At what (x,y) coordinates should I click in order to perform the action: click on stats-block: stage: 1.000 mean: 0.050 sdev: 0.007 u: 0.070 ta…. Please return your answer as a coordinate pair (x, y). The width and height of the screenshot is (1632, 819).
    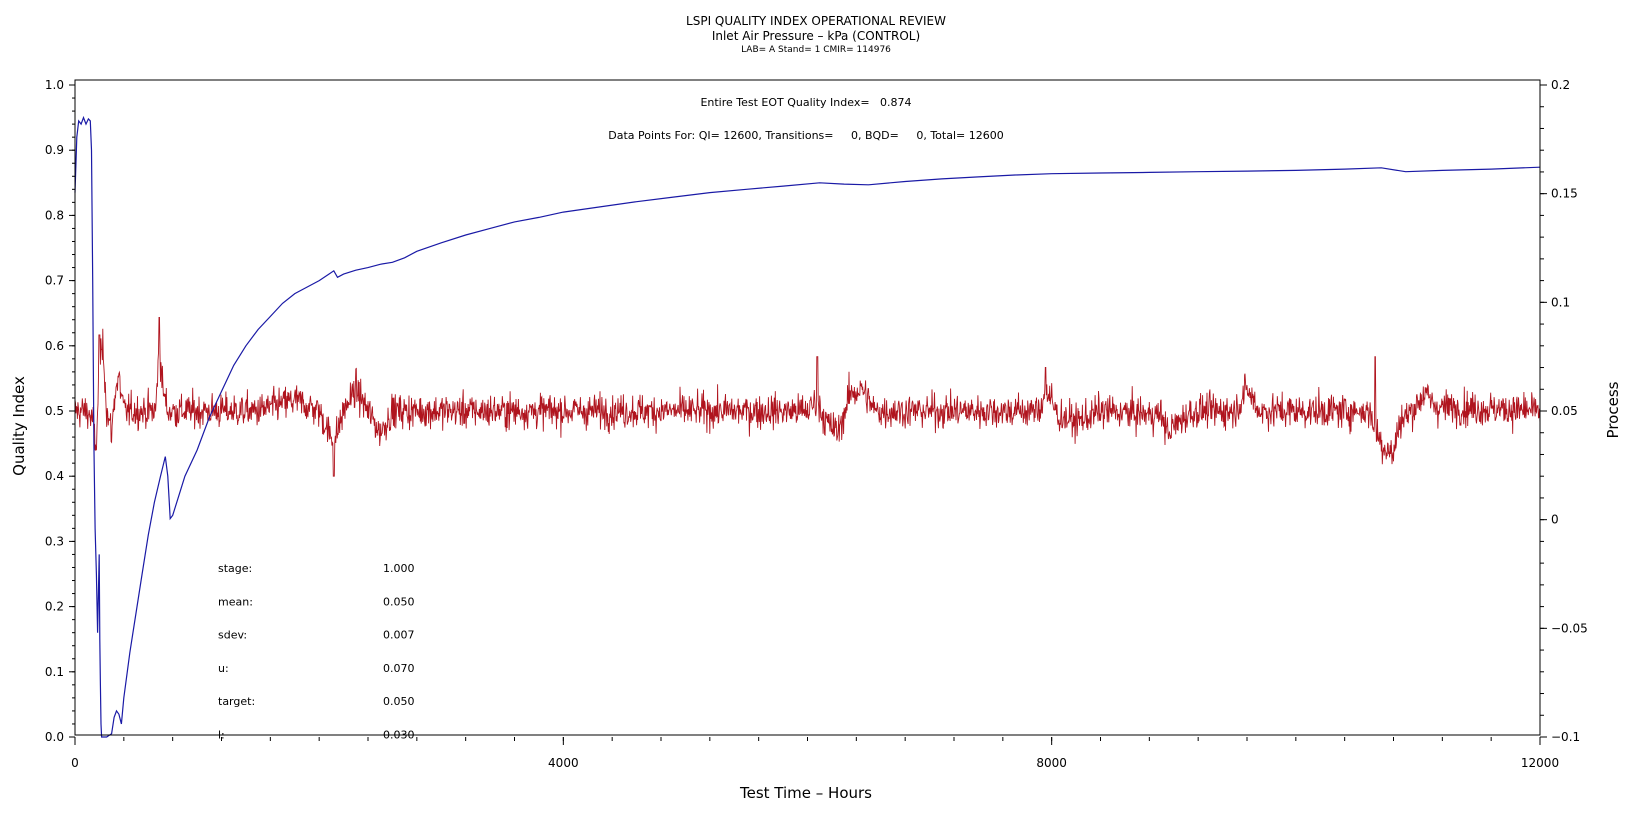
    Looking at the image, I should click on (316, 652).